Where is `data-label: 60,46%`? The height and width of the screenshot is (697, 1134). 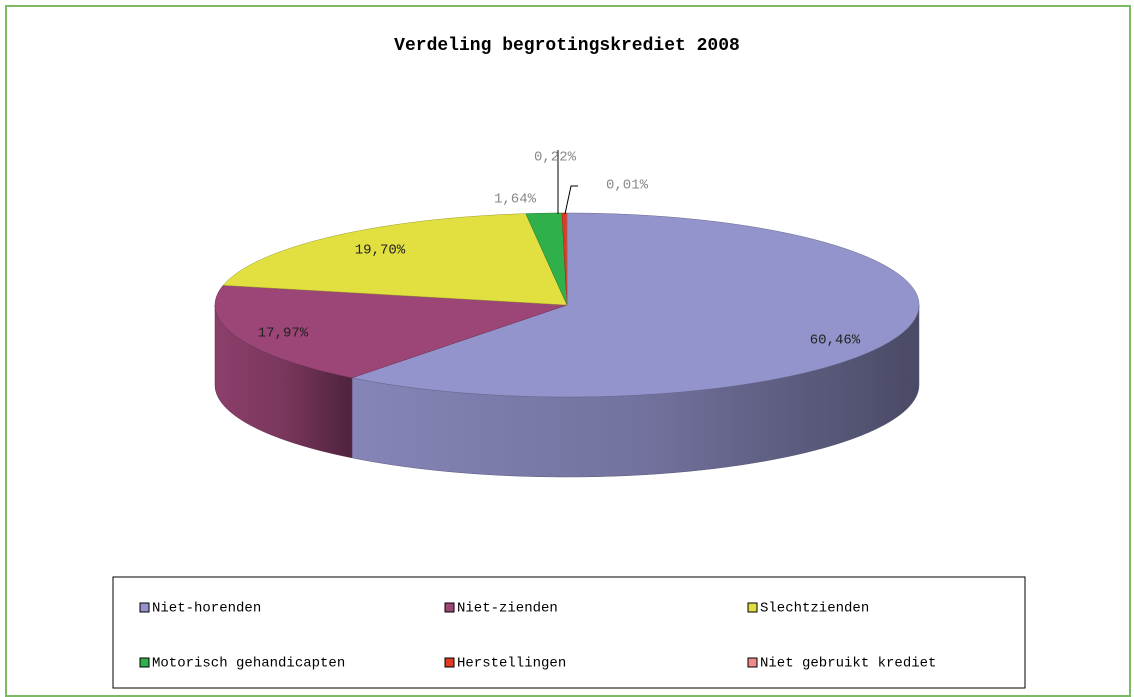
data-label: 60,46% is located at coordinates (835, 341).